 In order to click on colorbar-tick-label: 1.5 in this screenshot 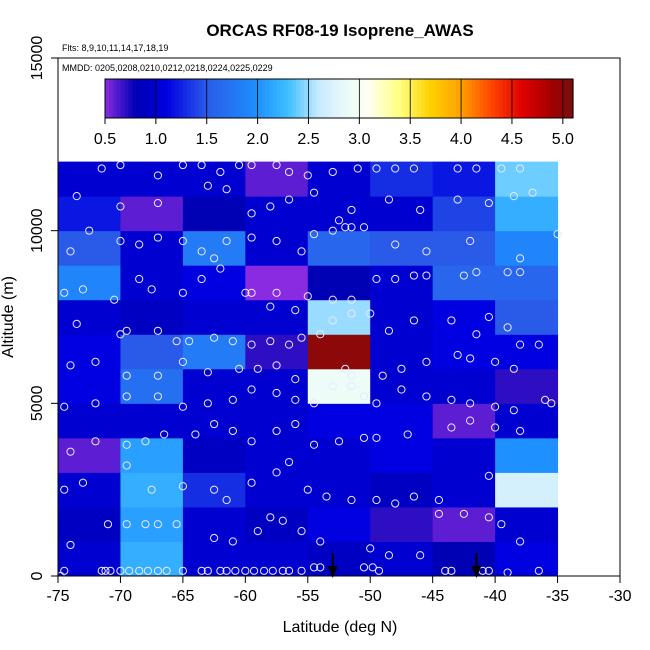, I will do `click(207, 139)`.